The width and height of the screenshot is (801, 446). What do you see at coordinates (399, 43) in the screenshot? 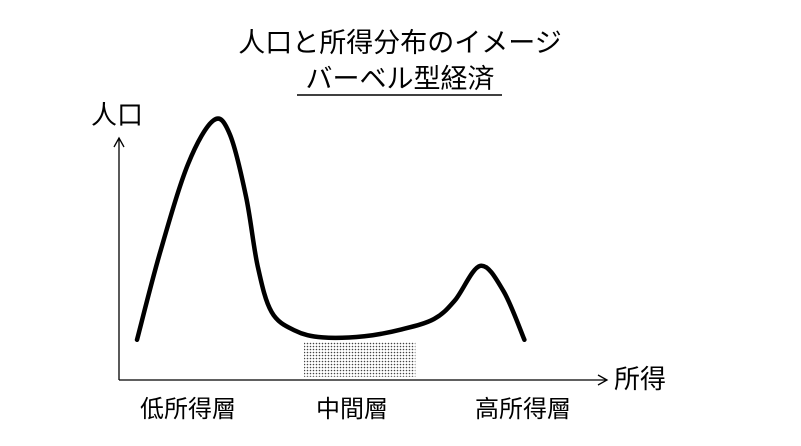
I see `chart-title: 人口と所得分布のイメージ` at bounding box center [399, 43].